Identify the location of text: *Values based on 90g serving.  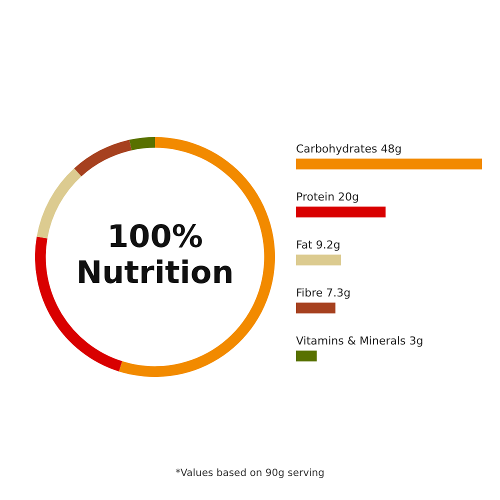
(250, 473).